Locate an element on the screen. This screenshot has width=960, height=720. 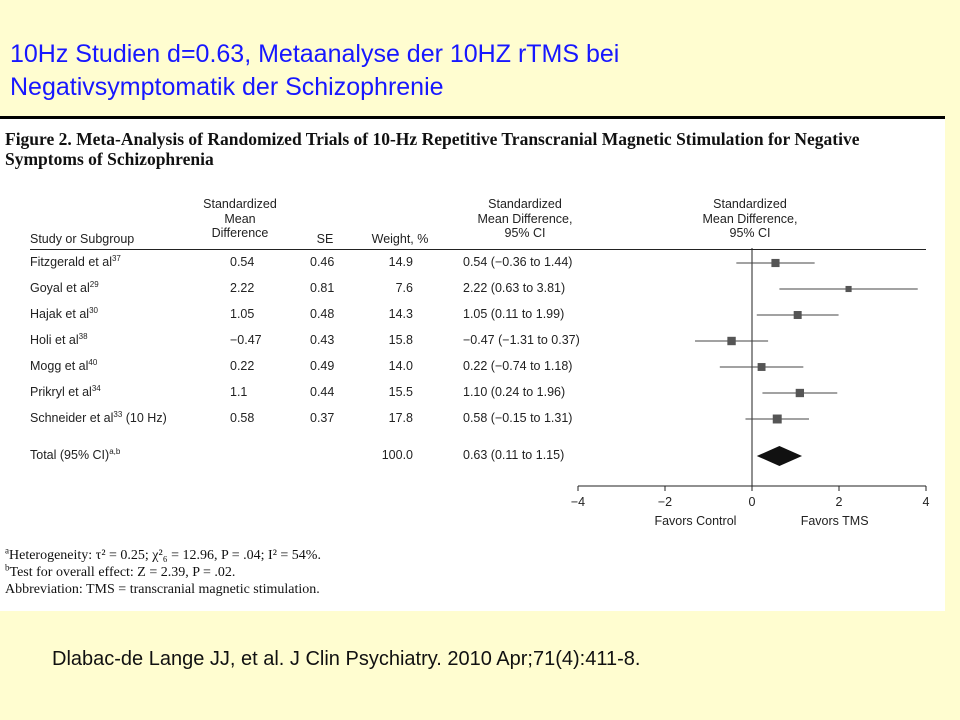
study-ci-4: 0.22 (−0.74 to 1.18) is located at coordinates (518, 366).